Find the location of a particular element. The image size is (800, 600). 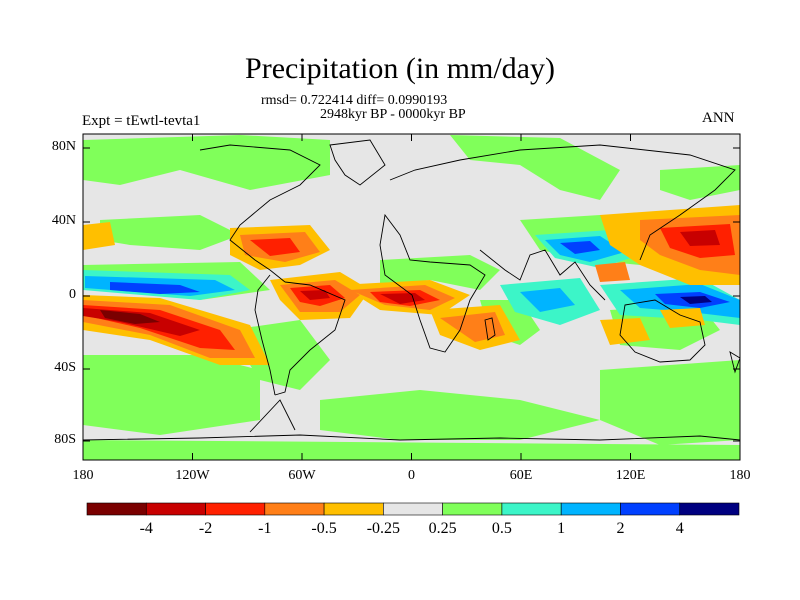

x-axis-label: 0 is located at coordinates (411, 475).